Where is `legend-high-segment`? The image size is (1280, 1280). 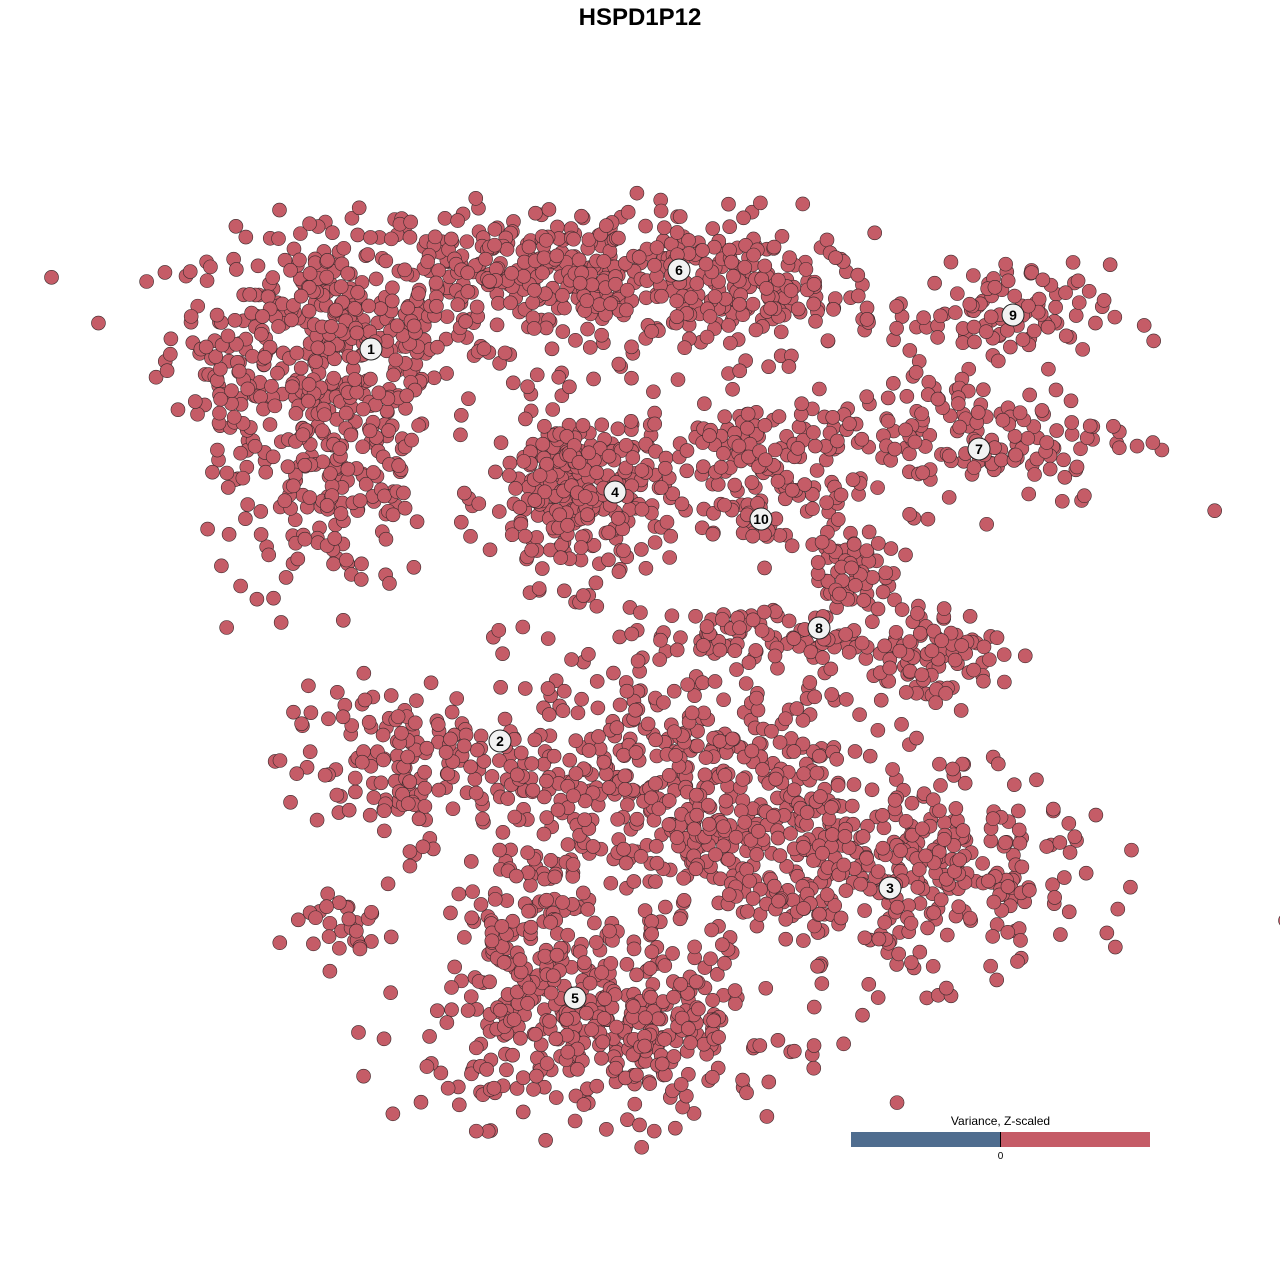 legend-high-segment is located at coordinates (1075, 1139).